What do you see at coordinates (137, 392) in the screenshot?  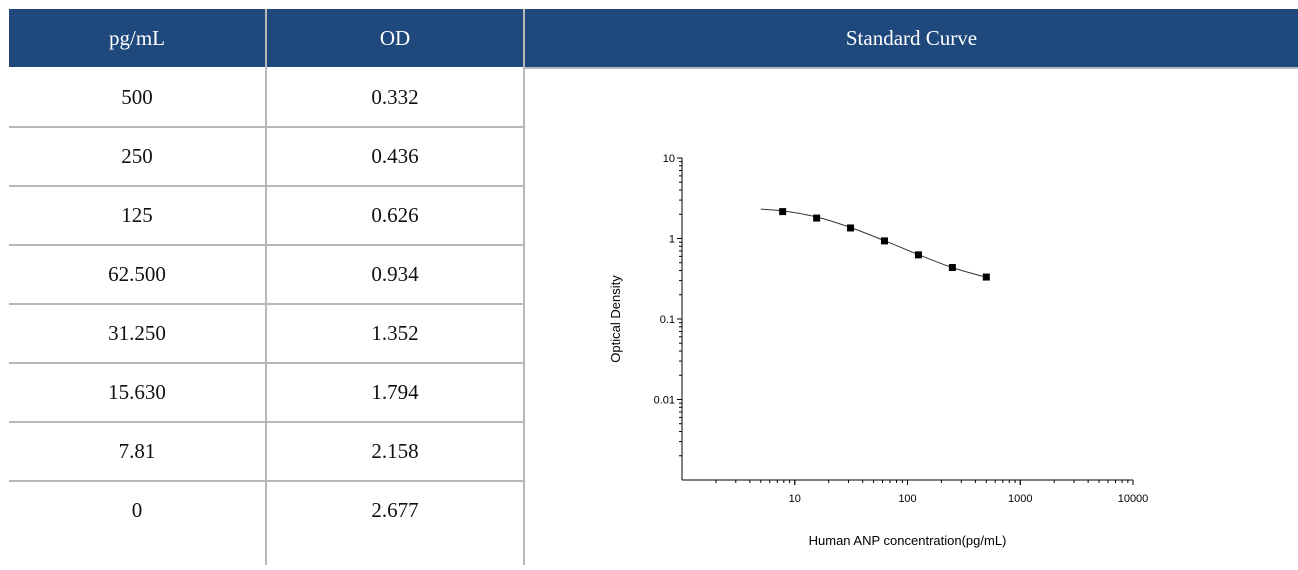 I see `table-cell-pg: 15.630` at bounding box center [137, 392].